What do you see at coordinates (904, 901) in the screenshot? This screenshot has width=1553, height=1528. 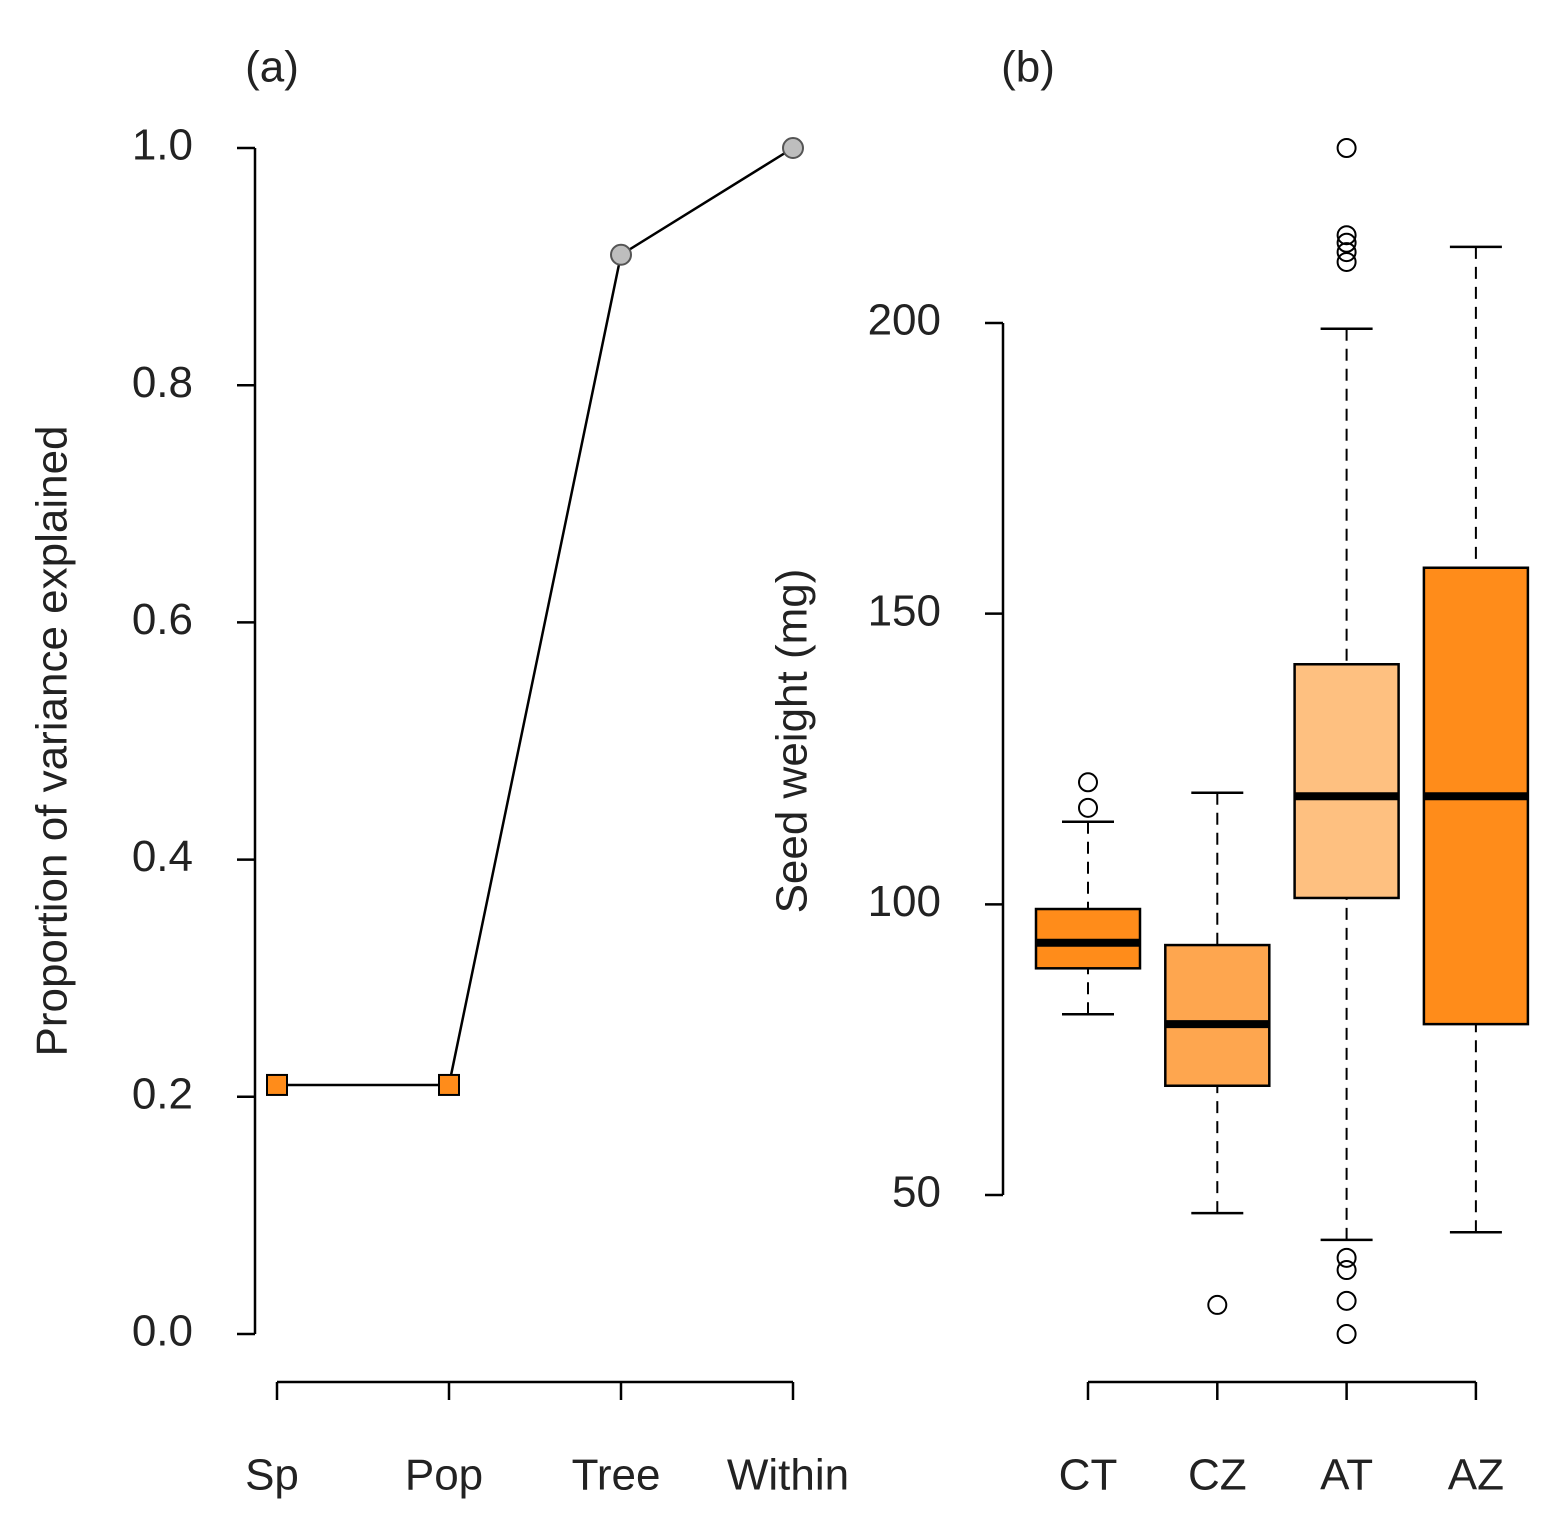 I see `y-tick-label: 100` at bounding box center [904, 901].